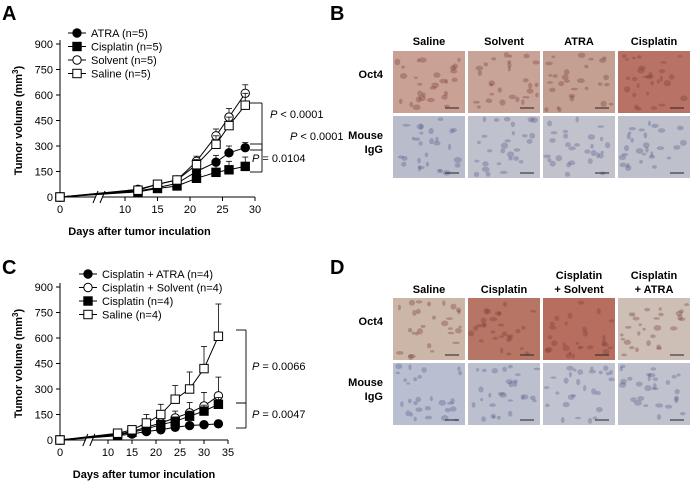  What do you see at coordinates (279, 159) in the screenshot?
I see `p-value-annotation: P = 0.0104` at bounding box center [279, 159].